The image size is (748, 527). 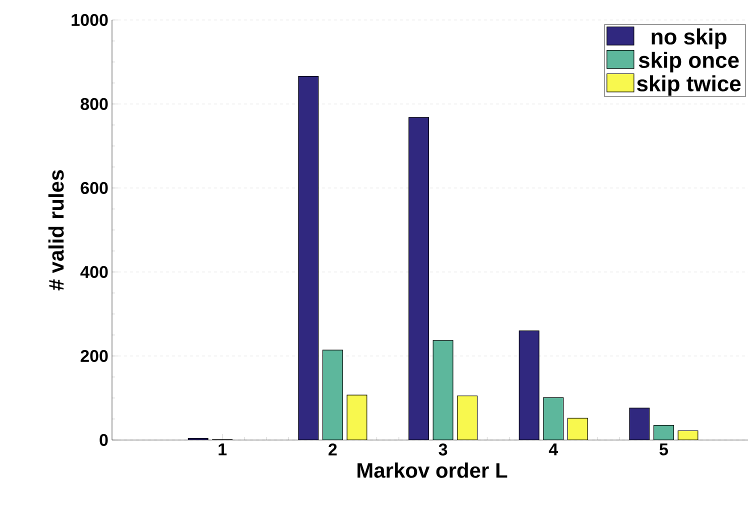 I want to click on y-tick-label: 0, so click(x=104, y=440).